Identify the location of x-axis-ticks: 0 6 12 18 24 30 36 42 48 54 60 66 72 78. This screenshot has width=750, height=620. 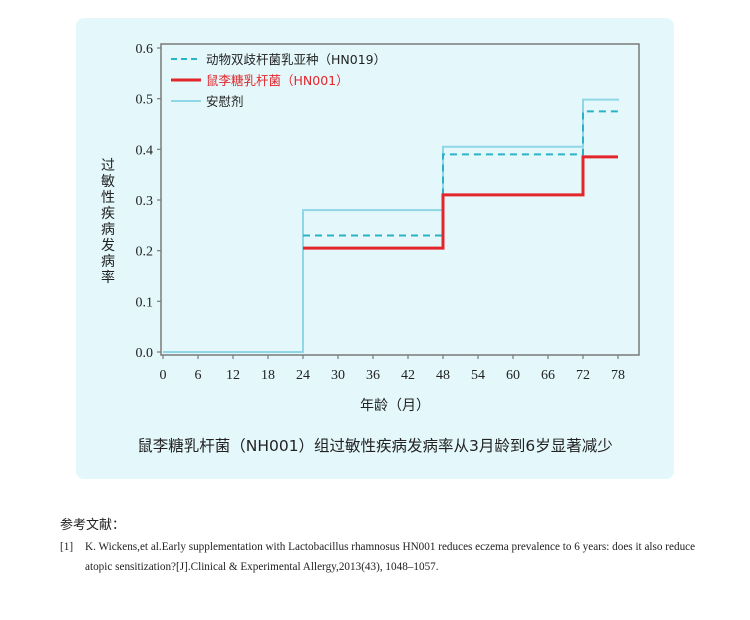
(392, 369).